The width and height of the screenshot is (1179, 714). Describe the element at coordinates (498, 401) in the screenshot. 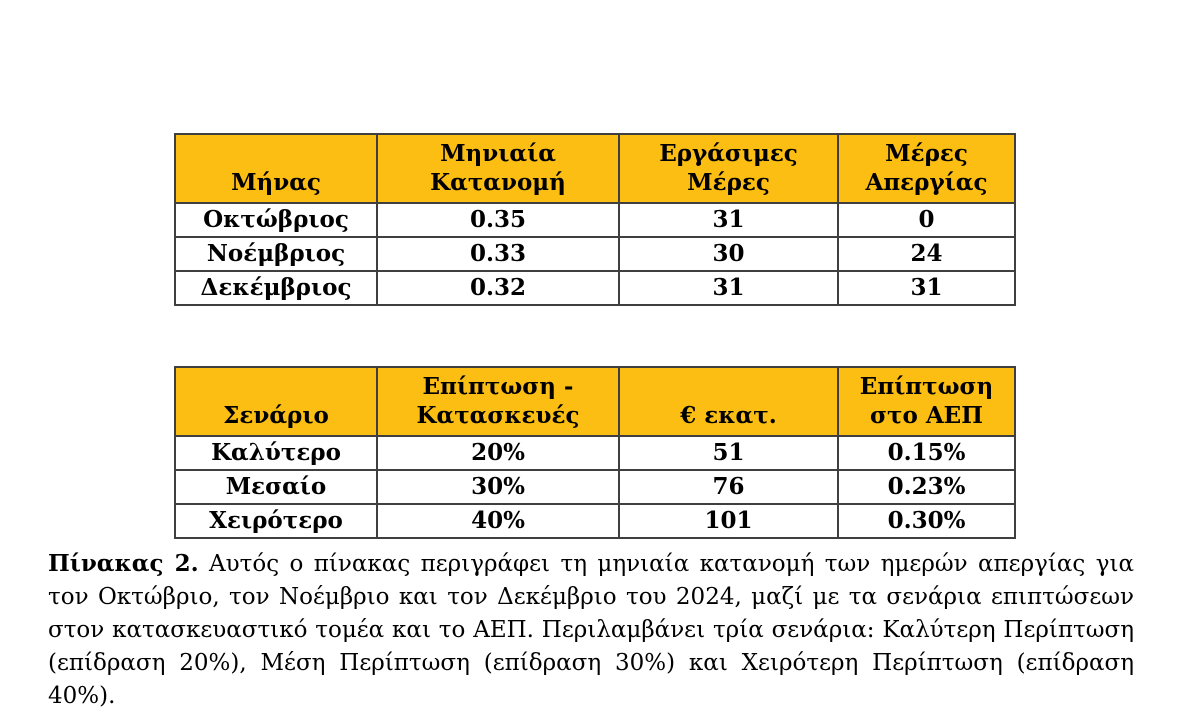

I see `table2-header-construction-impact: Επίπτωση - Κατασκευές` at that location.